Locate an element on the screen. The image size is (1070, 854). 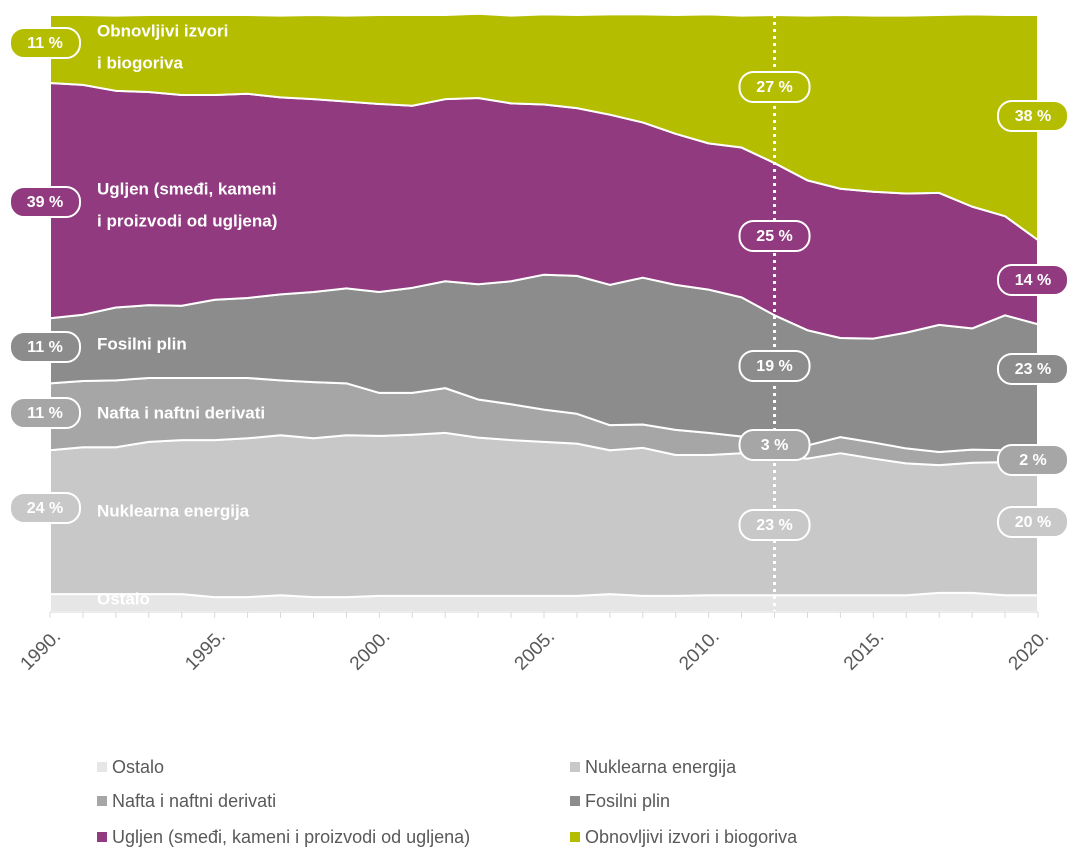
share-label-text: 14 % is located at coordinates (1033, 280).